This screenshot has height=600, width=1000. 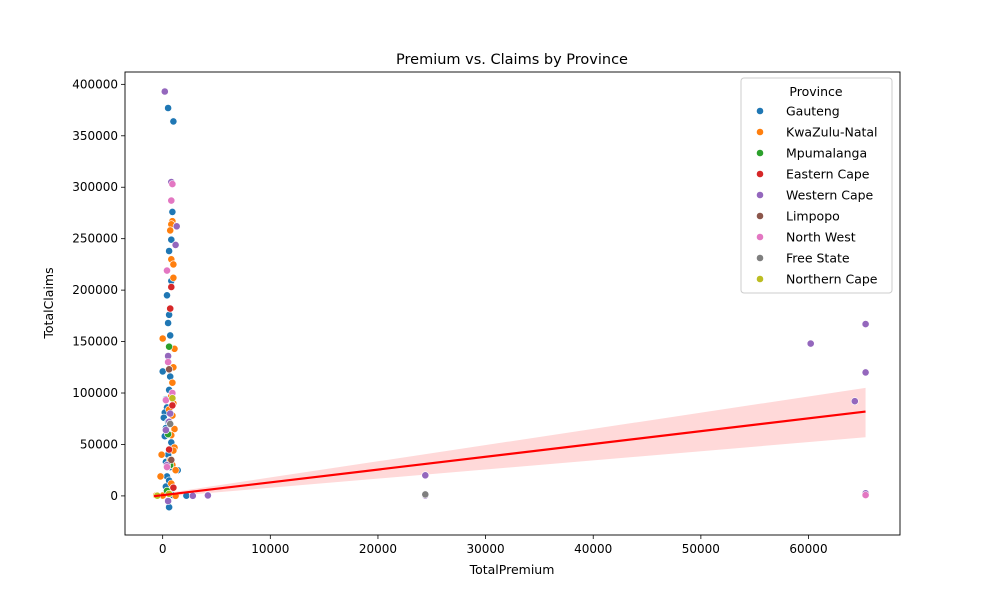 I want to click on x-axis-ticks: 0 10000 20000 30000 40000 50000 60000, so click(x=493, y=545).